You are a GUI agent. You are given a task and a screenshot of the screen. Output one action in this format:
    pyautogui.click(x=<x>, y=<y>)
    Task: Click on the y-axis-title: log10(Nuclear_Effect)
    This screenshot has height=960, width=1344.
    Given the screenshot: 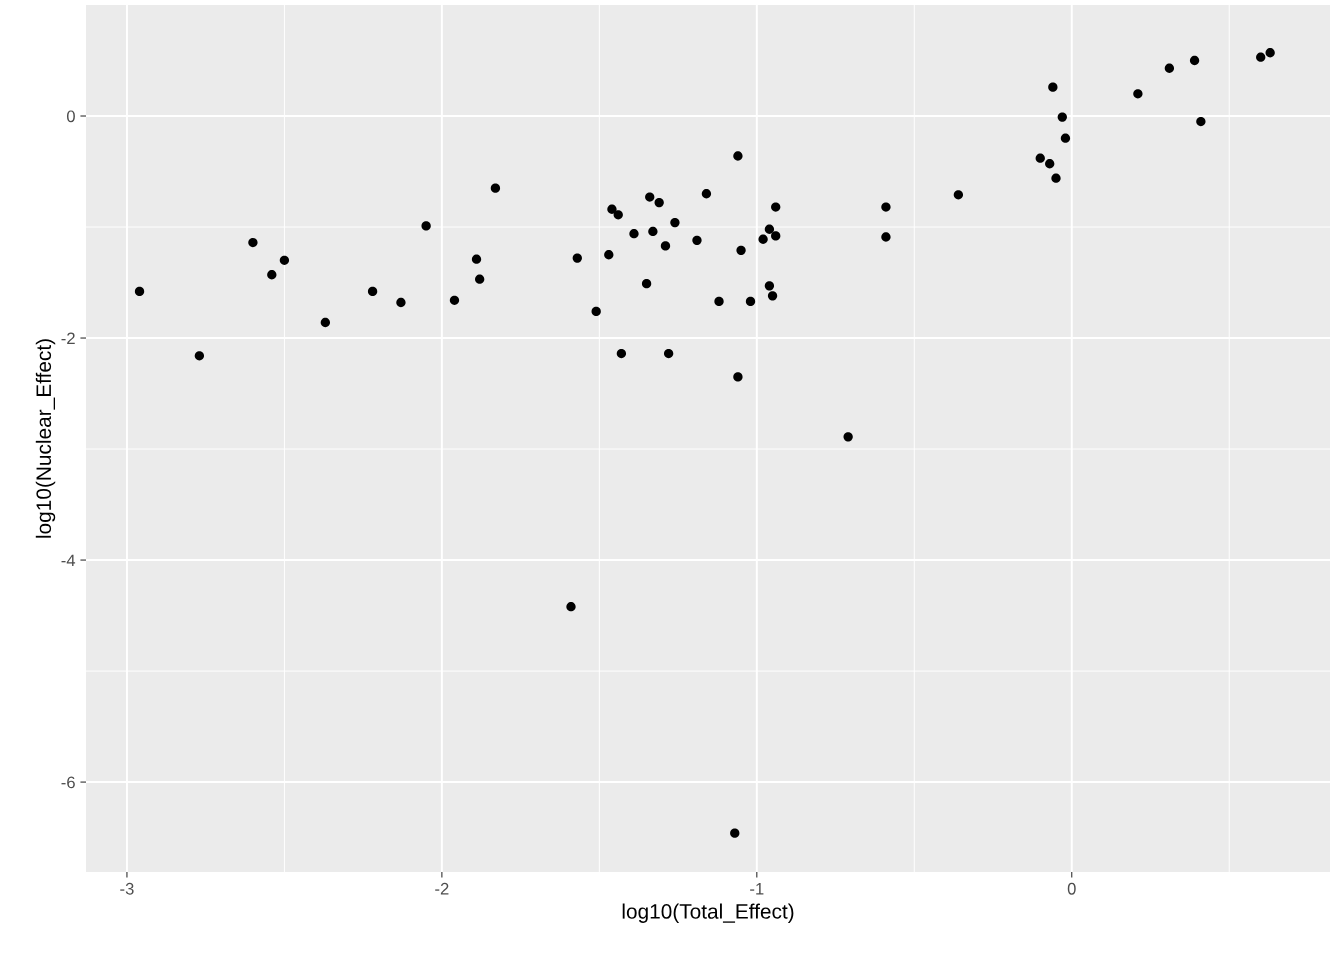 What is the action you would take?
    pyautogui.click(x=45, y=438)
    